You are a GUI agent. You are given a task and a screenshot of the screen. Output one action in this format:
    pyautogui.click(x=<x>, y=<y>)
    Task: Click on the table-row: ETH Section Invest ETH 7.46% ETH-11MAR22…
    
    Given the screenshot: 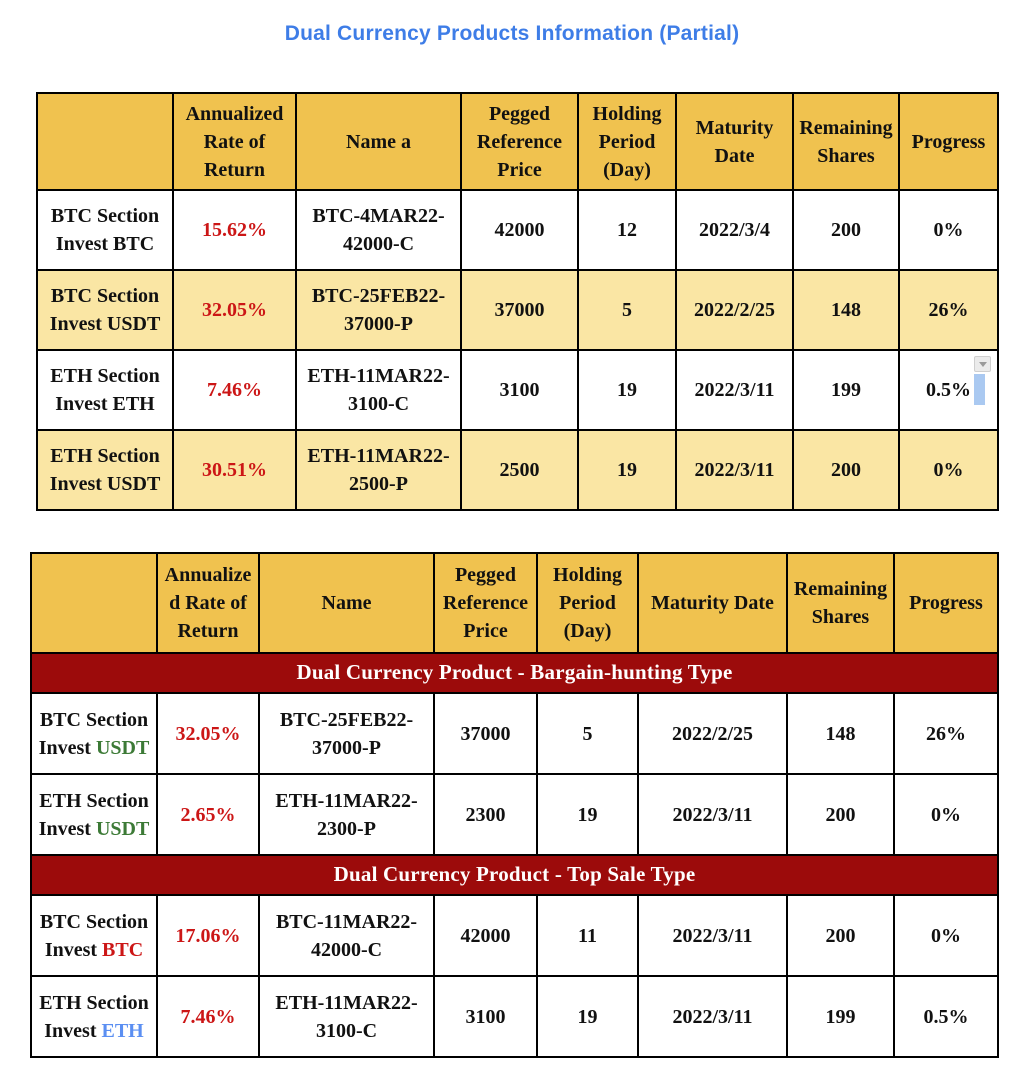 What is the action you would take?
    pyautogui.click(x=517, y=390)
    